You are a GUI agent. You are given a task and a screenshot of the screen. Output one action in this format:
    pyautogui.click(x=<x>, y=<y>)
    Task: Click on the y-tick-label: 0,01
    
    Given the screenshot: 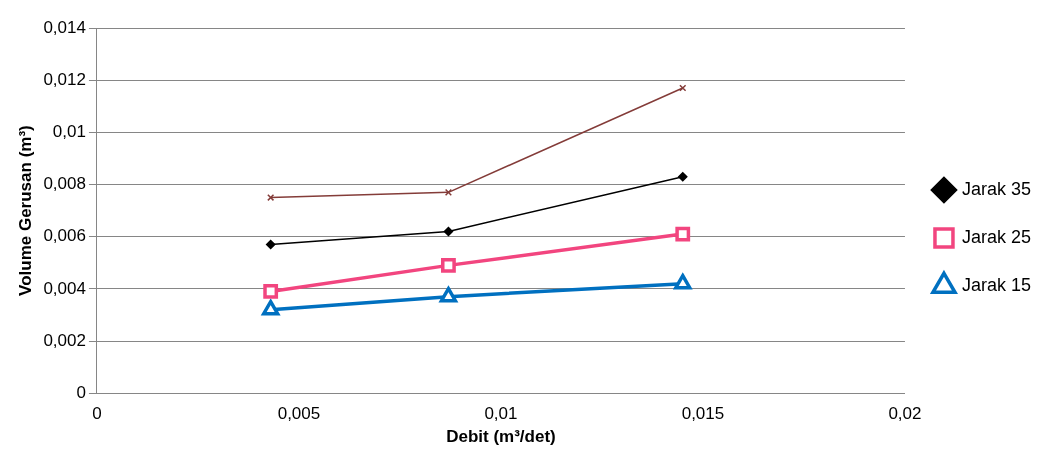 What is the action you would take?
    pyautogui.click(x=69, y=132)
    